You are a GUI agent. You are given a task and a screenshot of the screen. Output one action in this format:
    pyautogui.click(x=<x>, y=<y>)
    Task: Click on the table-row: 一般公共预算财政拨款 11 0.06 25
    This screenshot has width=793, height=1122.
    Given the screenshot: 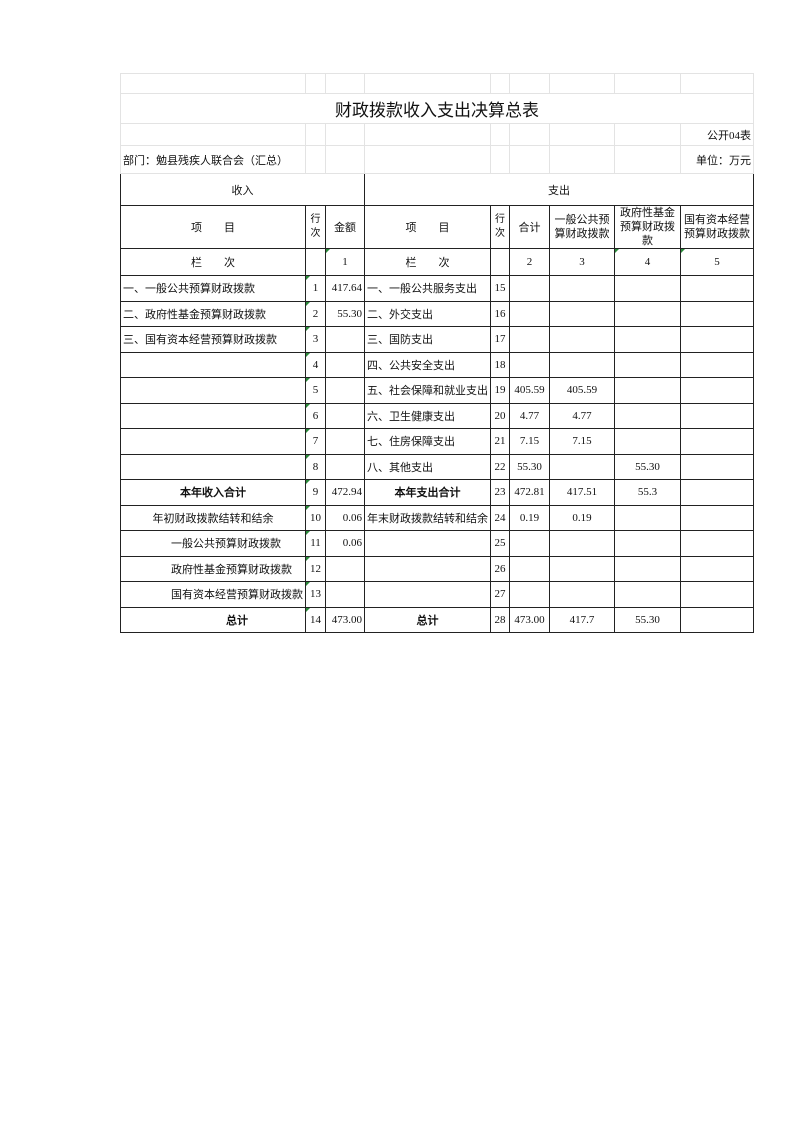 What is the action you would take?
    pyautogui.click(x=437, y=543)
    